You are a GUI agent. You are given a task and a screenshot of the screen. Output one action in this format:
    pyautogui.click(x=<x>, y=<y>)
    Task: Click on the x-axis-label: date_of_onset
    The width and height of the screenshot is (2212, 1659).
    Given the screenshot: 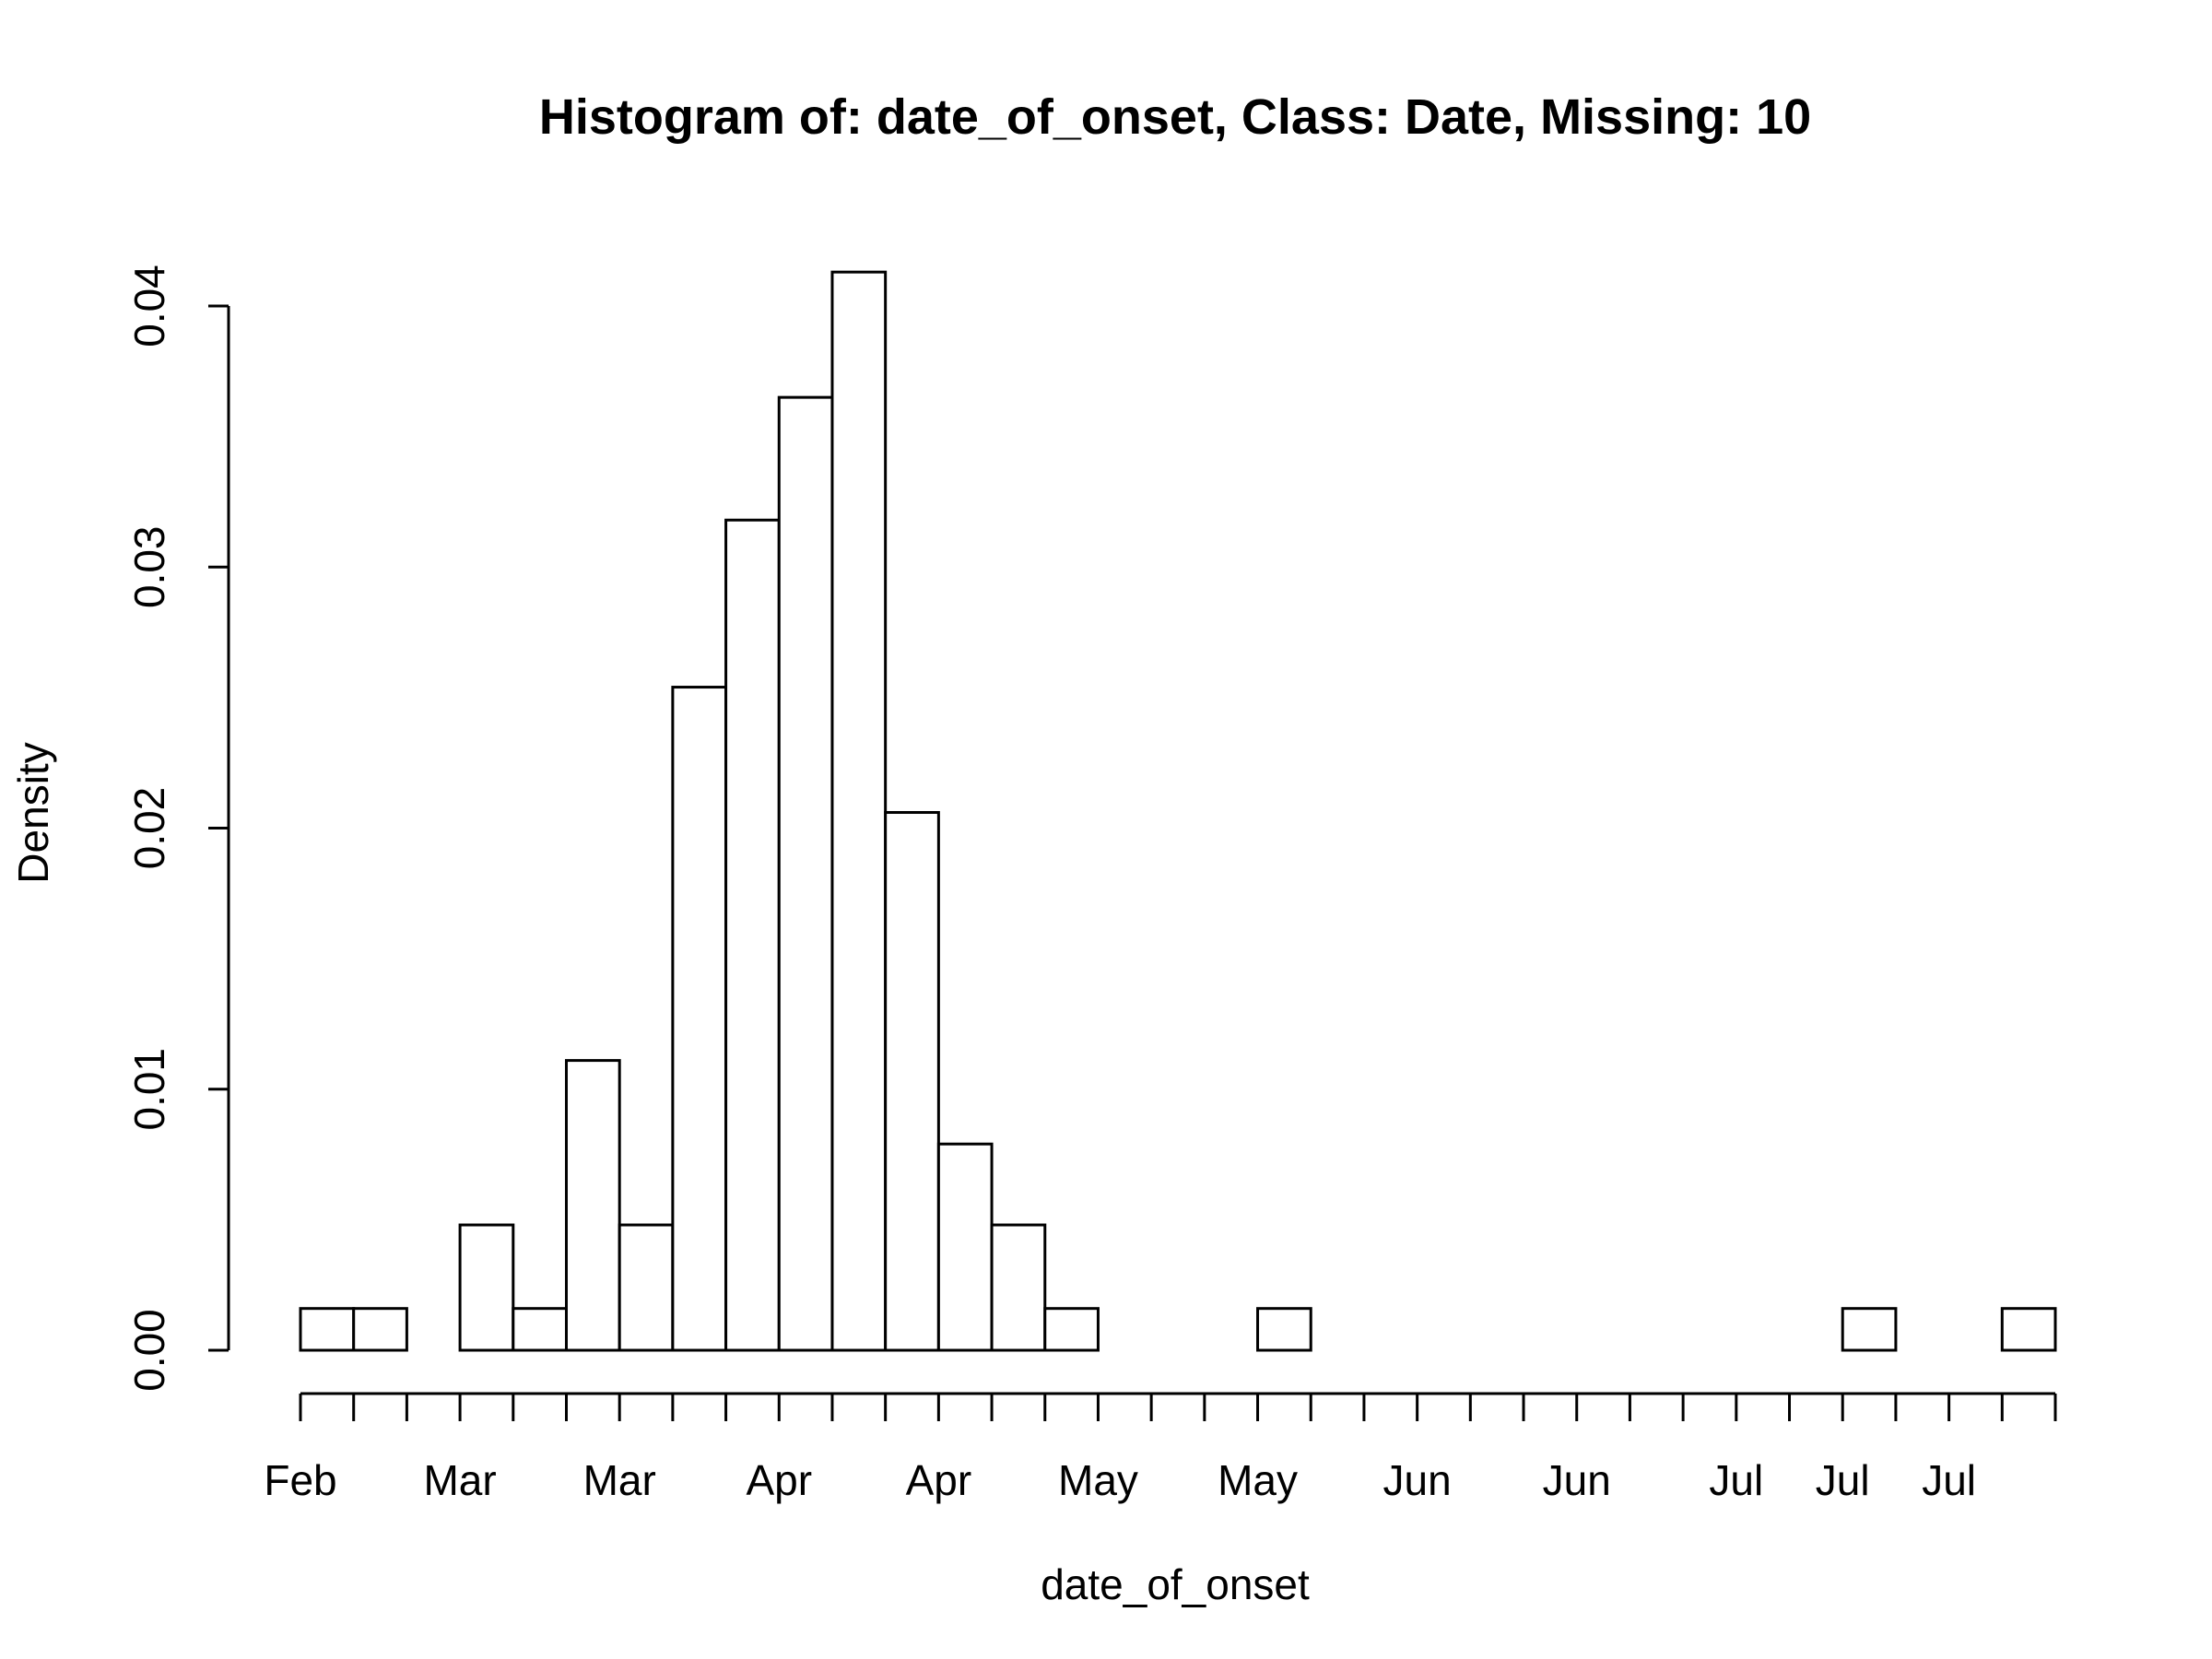 What is the action you would take?
    pyautogui.click(x=1175, y=1584)
    